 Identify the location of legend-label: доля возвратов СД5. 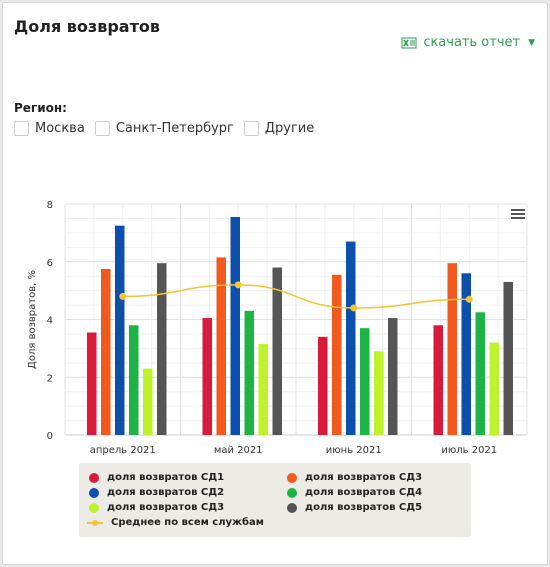
(364, 507).